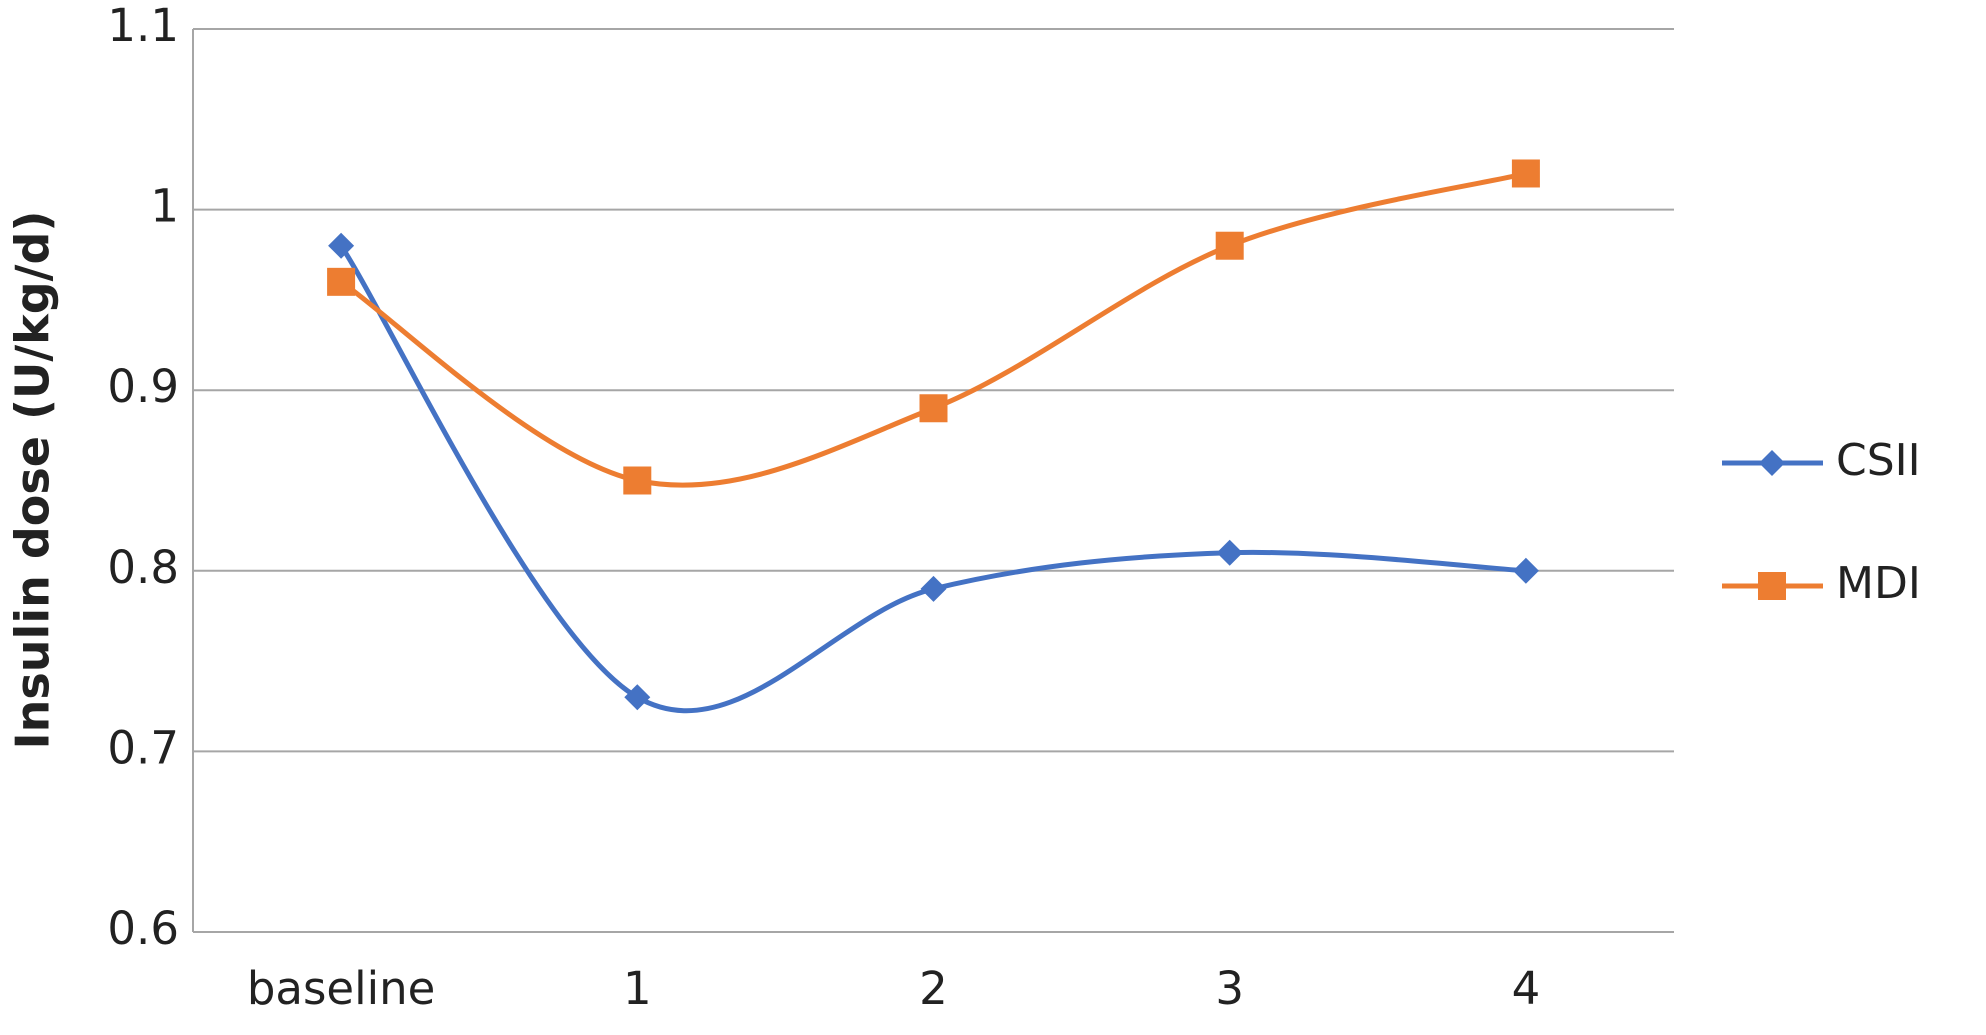 The height and width of the screenshot is (1035, 1986). I want to click on y-tick-label: 1, so click(164, 206).